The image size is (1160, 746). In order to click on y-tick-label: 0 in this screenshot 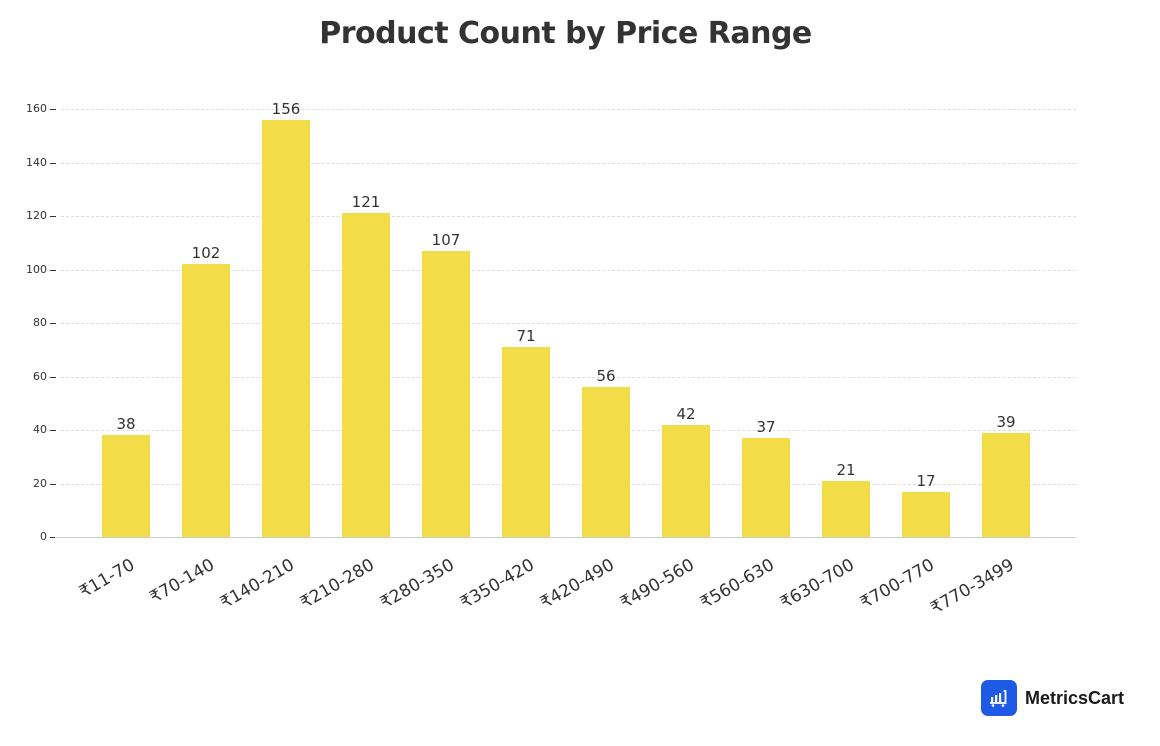, I will do `click(43, 536)`.